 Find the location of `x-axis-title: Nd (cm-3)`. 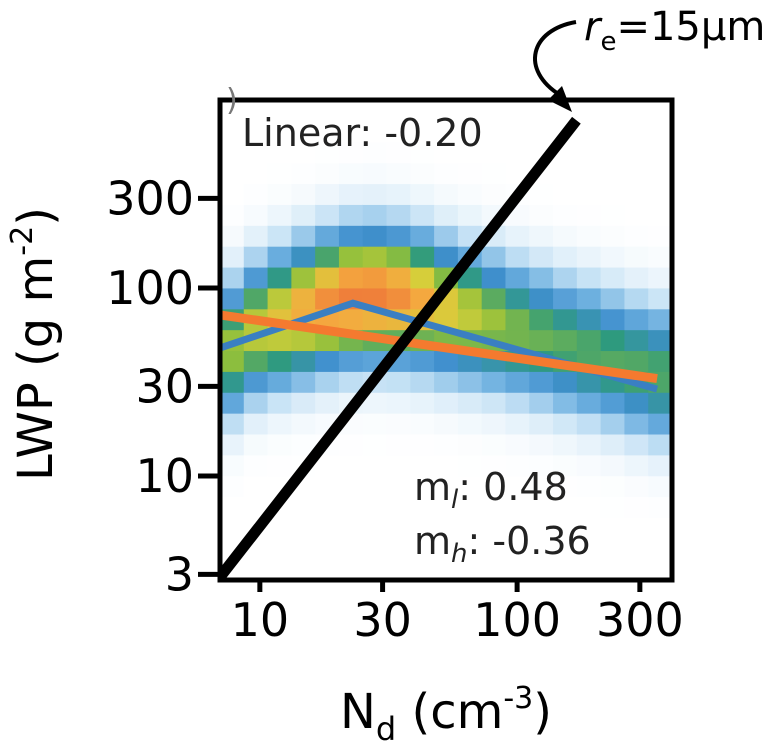

x-axis-title: Nd (cm-3) is located at coordinates (446, 712).